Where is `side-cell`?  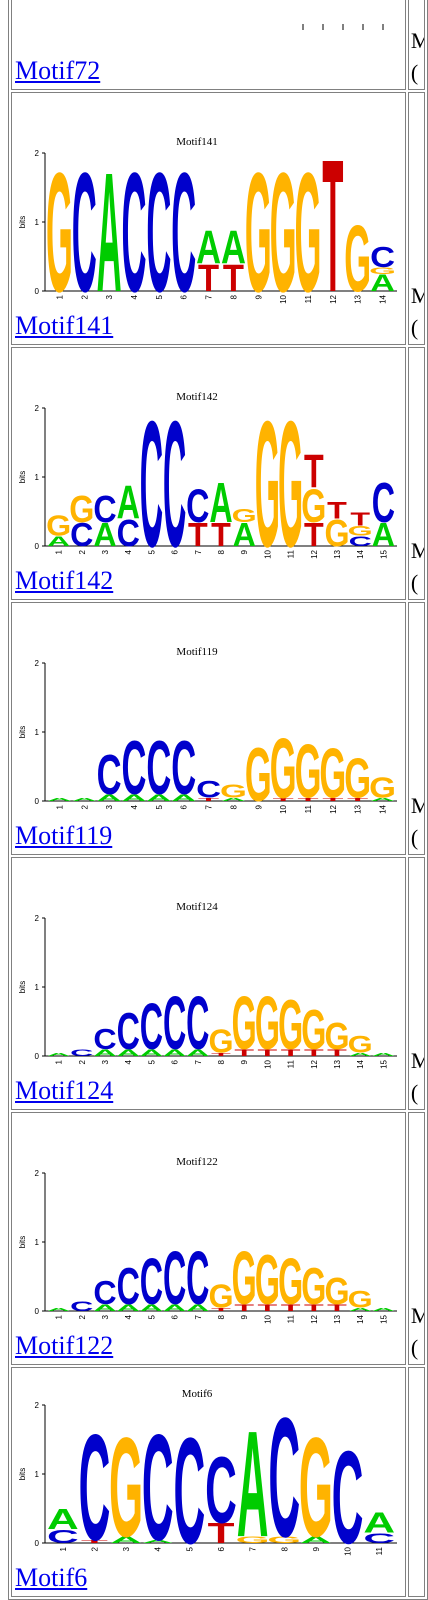
side-cell is located at coordinates (416, 1482).